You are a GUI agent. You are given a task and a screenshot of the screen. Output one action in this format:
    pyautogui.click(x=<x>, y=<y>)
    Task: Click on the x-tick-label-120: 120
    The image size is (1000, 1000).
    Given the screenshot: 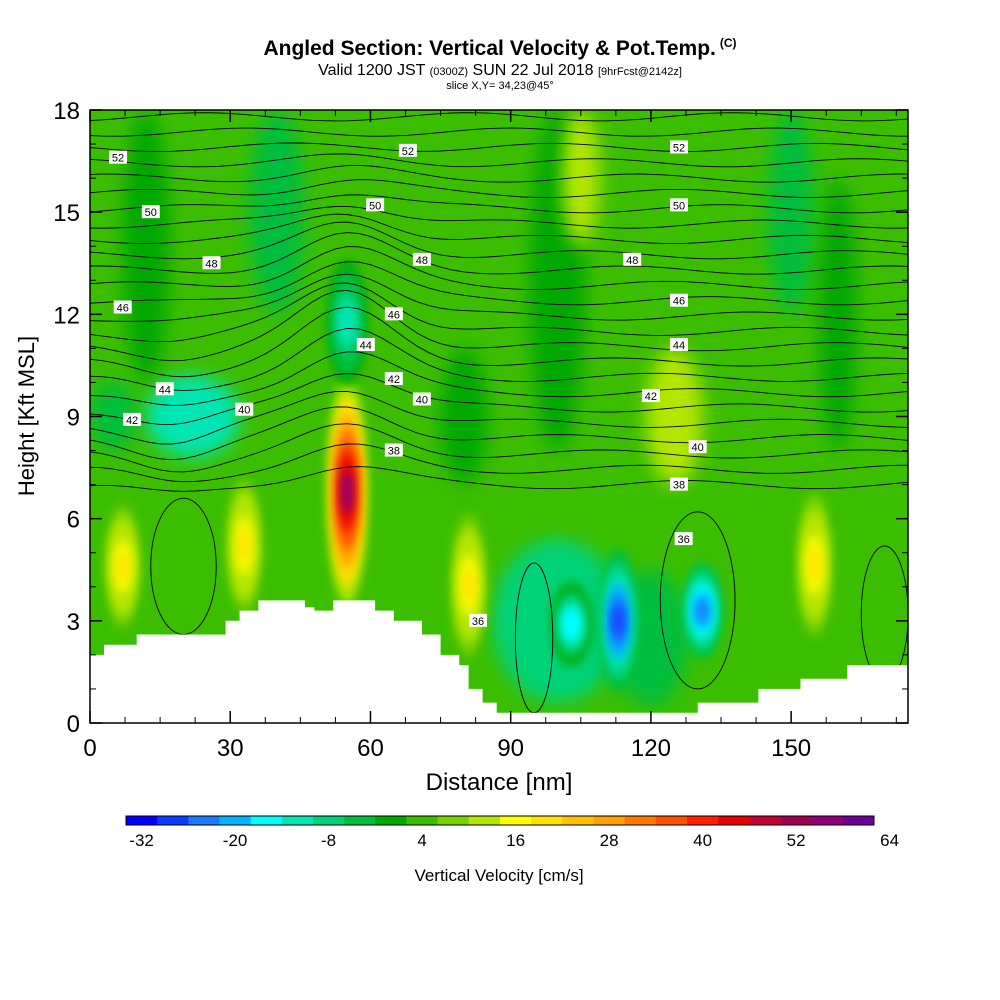 What is the action you would take?
    pyautogui.click(x=651, y=748)
    